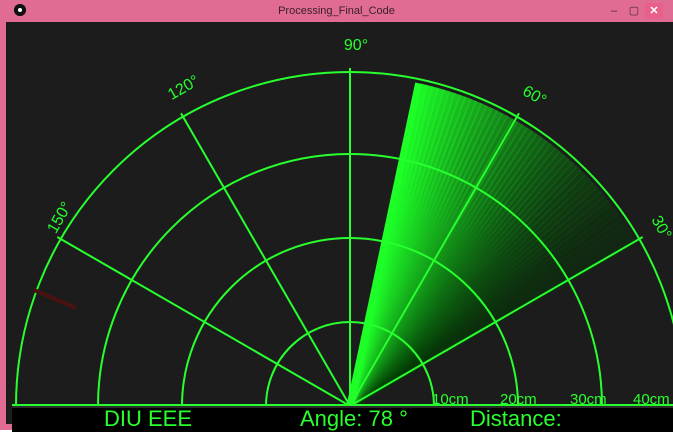 This screenshot has height=432, width=673. Describe the element at coordinates (654, 11) in the screenshot. I see `close-icon: ✕` at that location.